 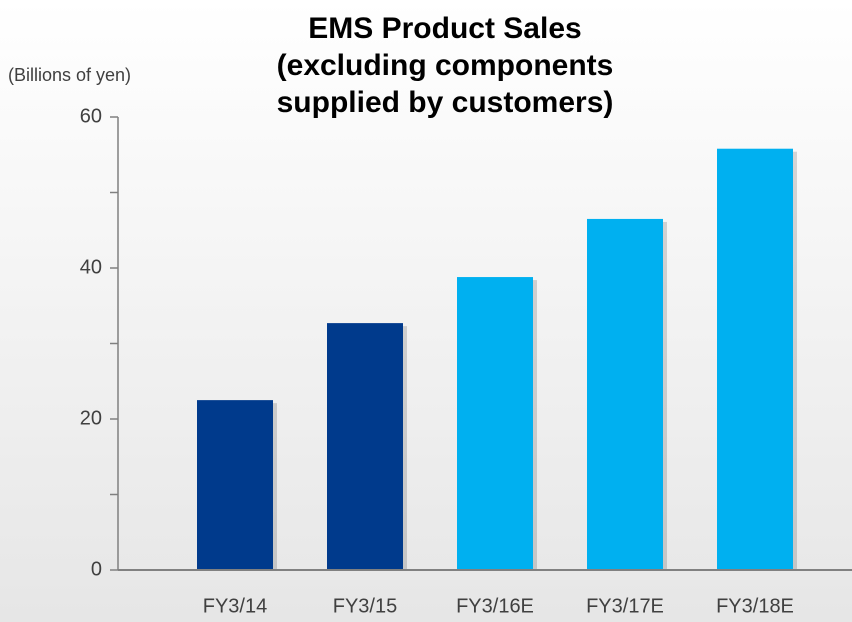 I want to click on y-axis-label: (Billions of yen), so click(x=69, y=75).